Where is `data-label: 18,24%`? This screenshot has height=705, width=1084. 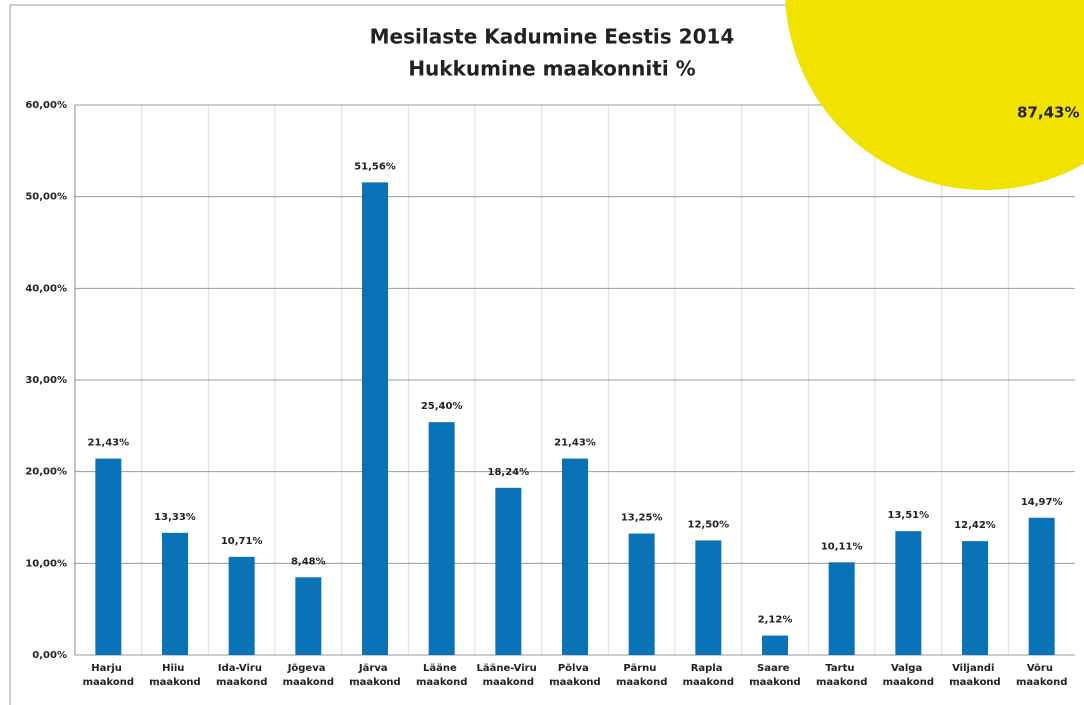 data-label: 18,24% is located at coordinates (509, 472).